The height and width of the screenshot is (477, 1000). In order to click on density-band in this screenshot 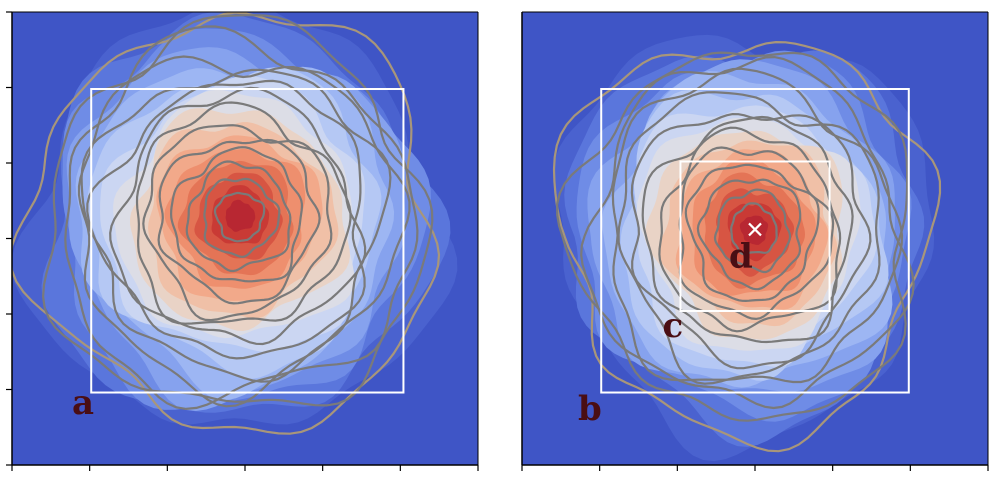, I will do `click(240, 215)`.